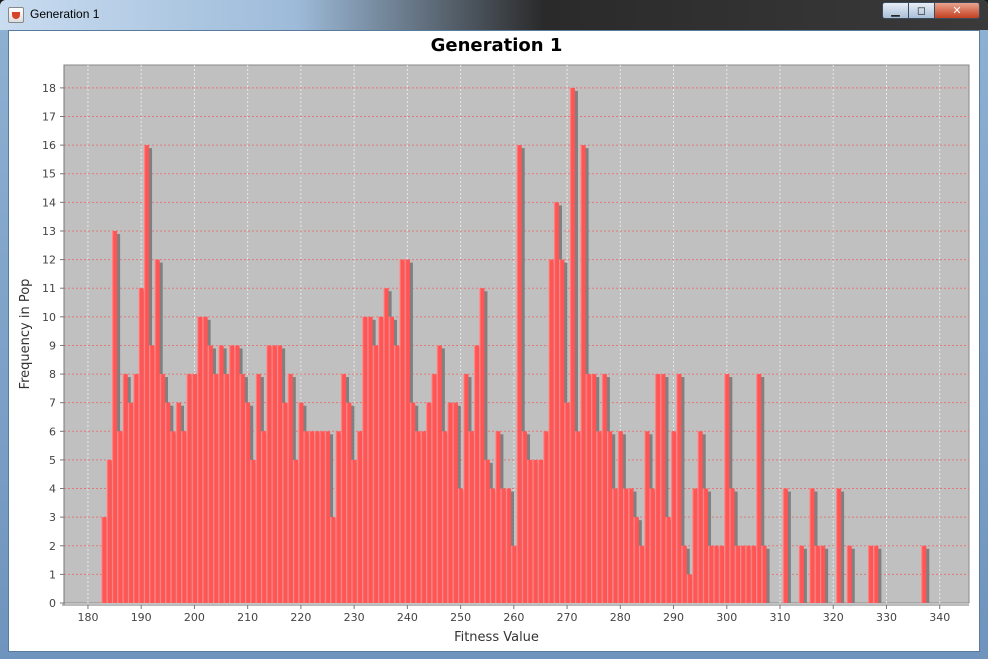  Describe the element at coordinates (957, 10) in the screenshot. I see `close-button: ✕` at that location.